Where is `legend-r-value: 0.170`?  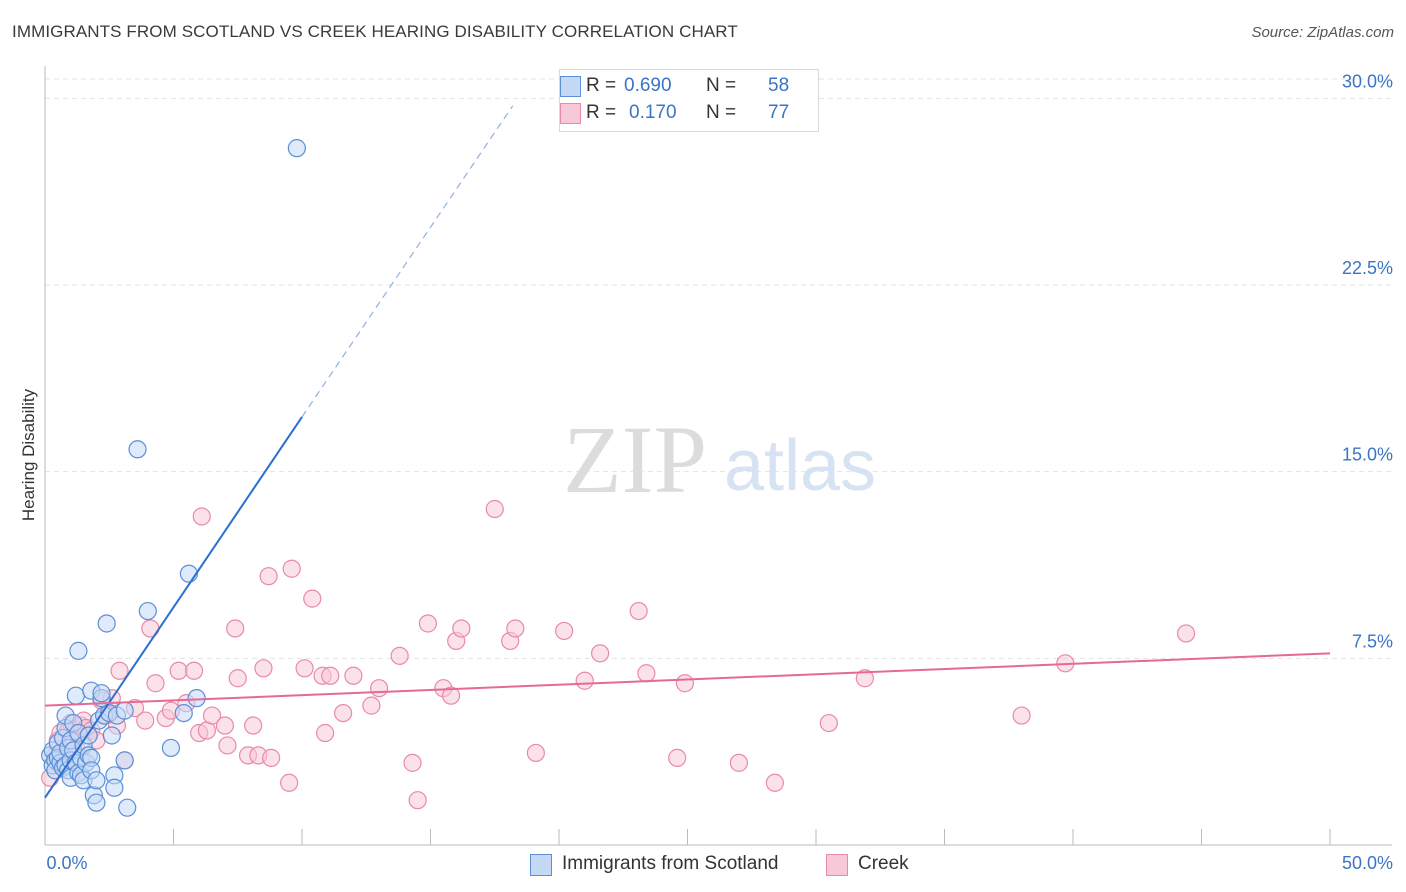
legend-r-value: 0.170 is located at coordinates (653, 112).